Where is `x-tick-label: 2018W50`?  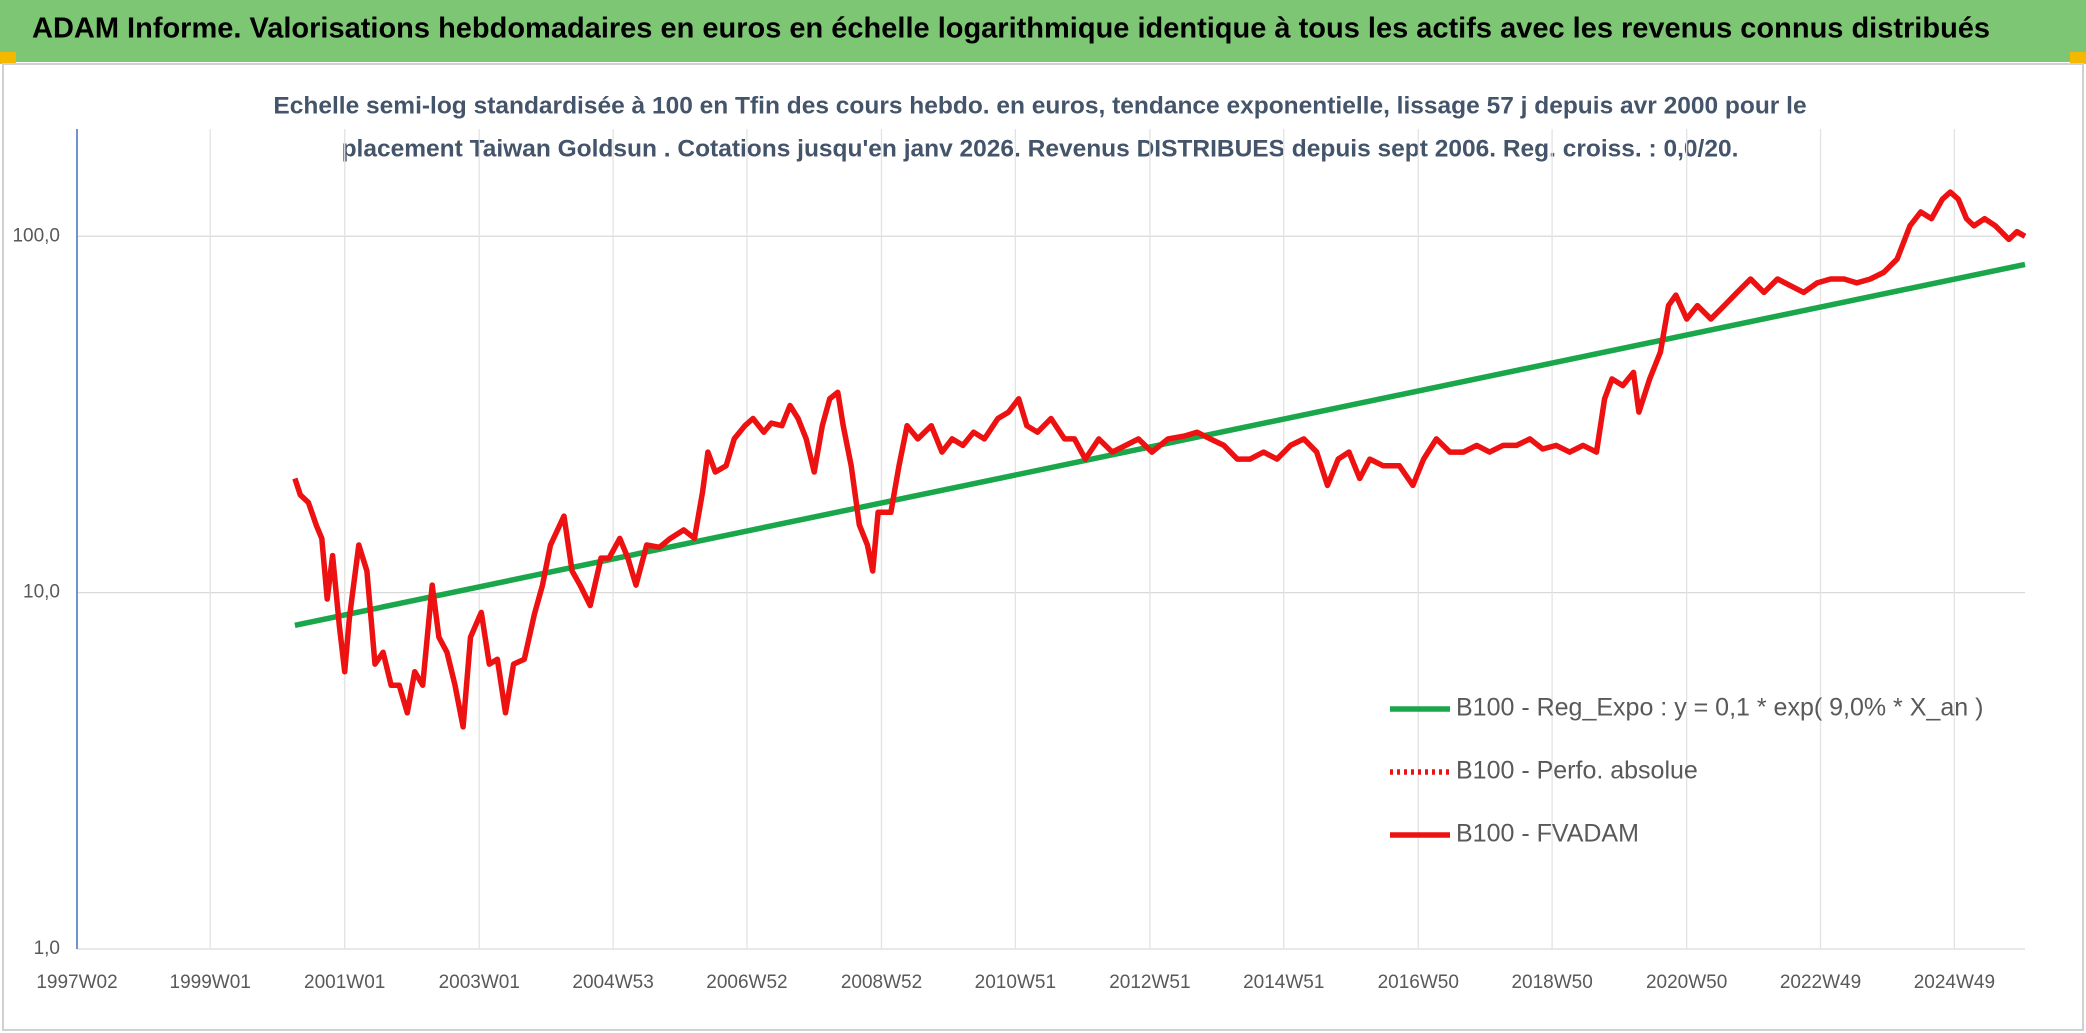
x-tick-label: 2018W50 is located at coordinates (1551, 982).